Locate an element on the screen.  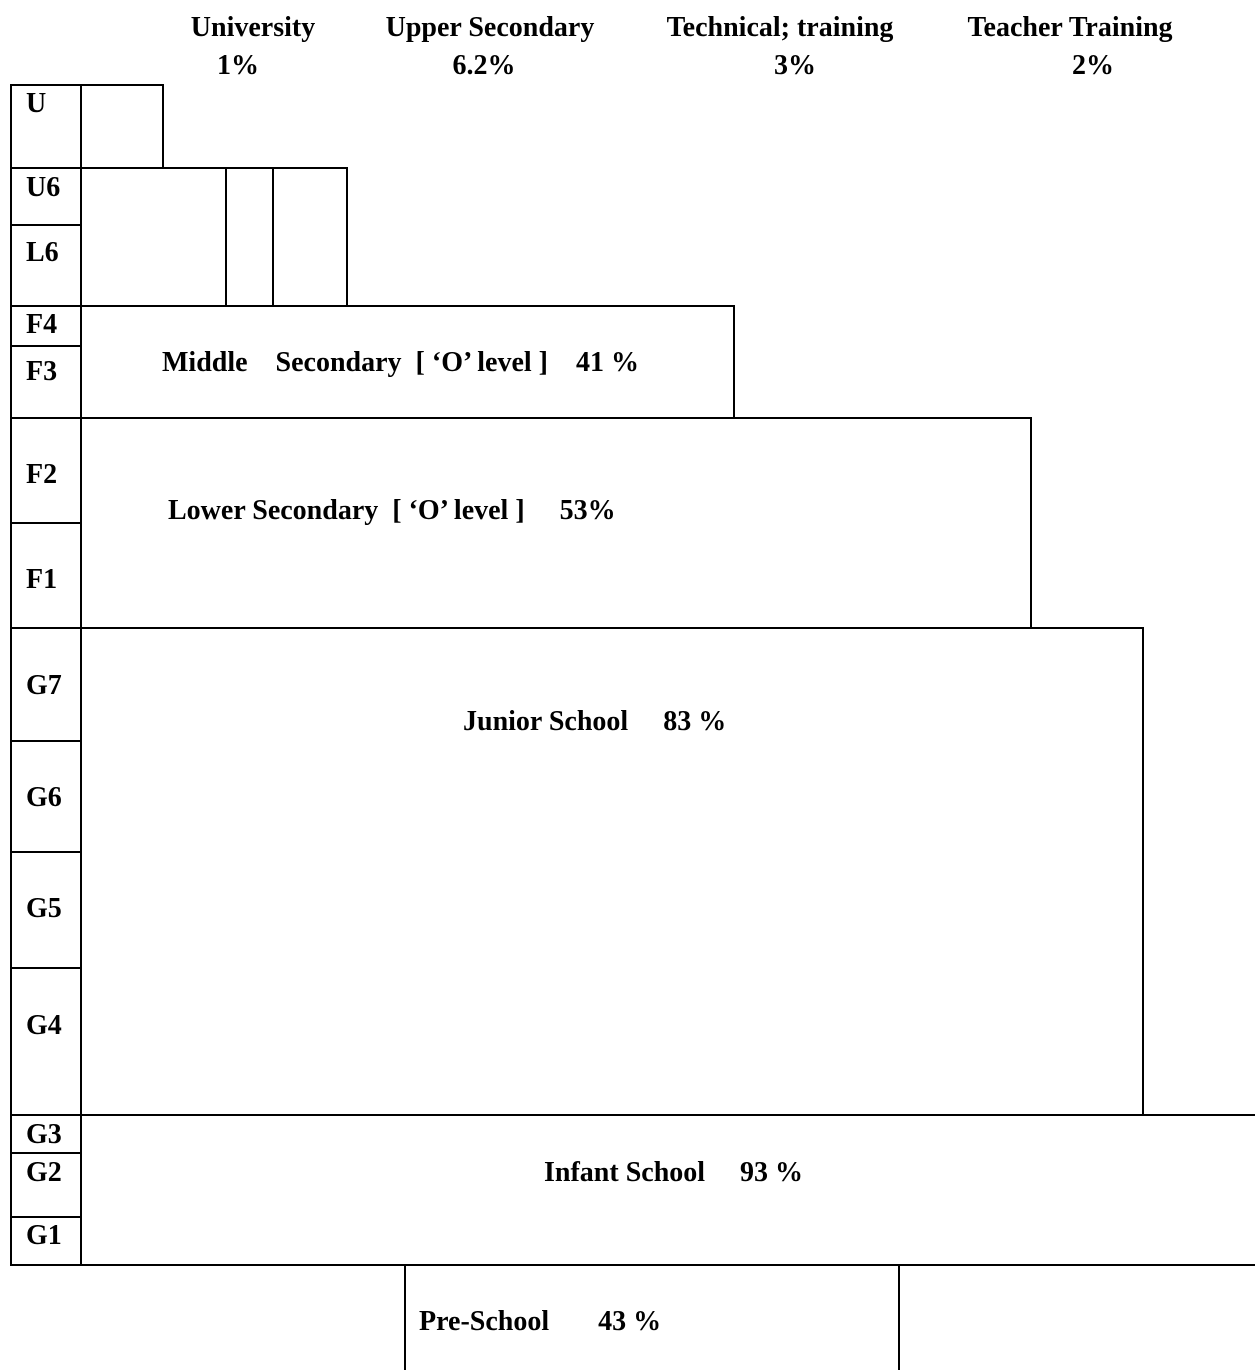
pre-school-label: Pre-School 43 % is located at coordinates (540, 1321).